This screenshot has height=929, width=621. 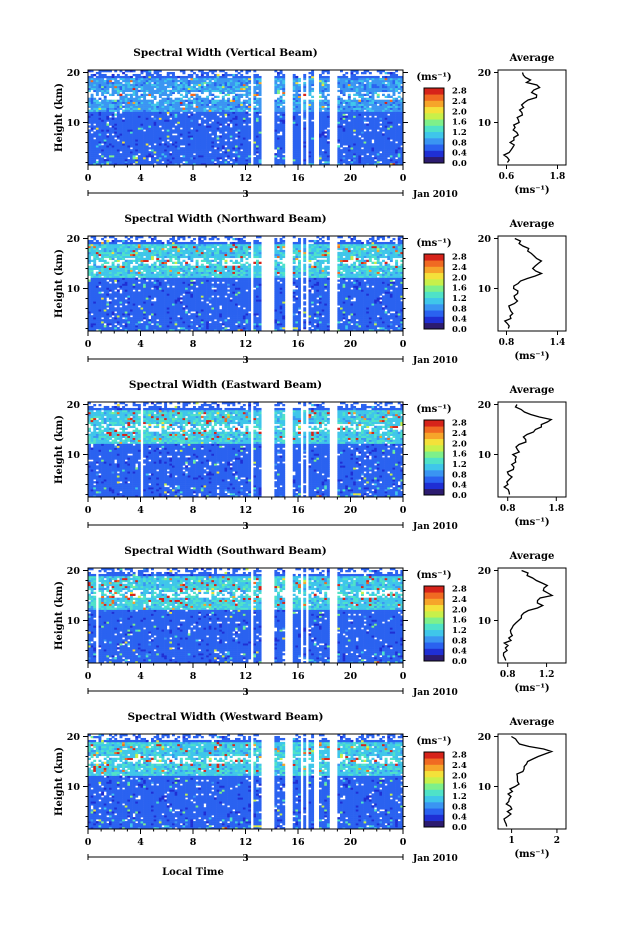 What do you see at coordinates (298, 178) in the screenshot?
I see `x-tick-label: 16` at bounding box center [298, 178].